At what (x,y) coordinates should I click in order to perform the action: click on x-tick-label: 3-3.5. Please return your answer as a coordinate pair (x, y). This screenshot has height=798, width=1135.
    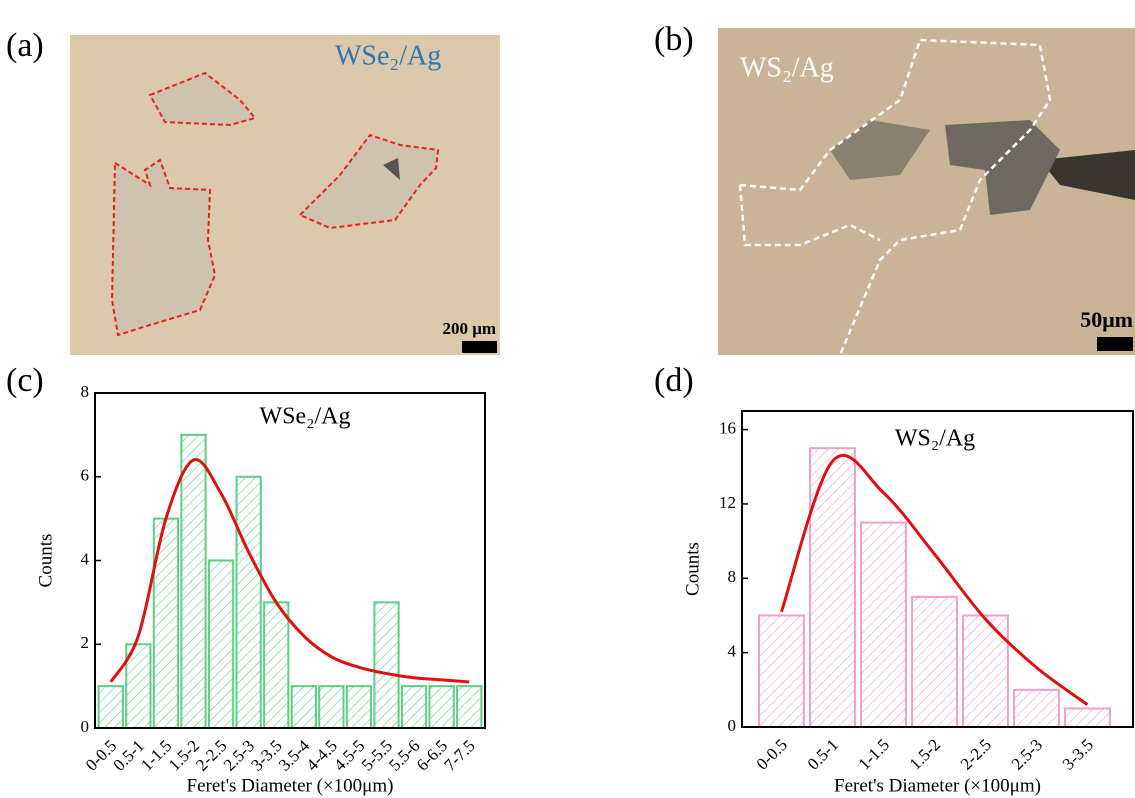
    Looking at the image, I should click on (1078, 754).